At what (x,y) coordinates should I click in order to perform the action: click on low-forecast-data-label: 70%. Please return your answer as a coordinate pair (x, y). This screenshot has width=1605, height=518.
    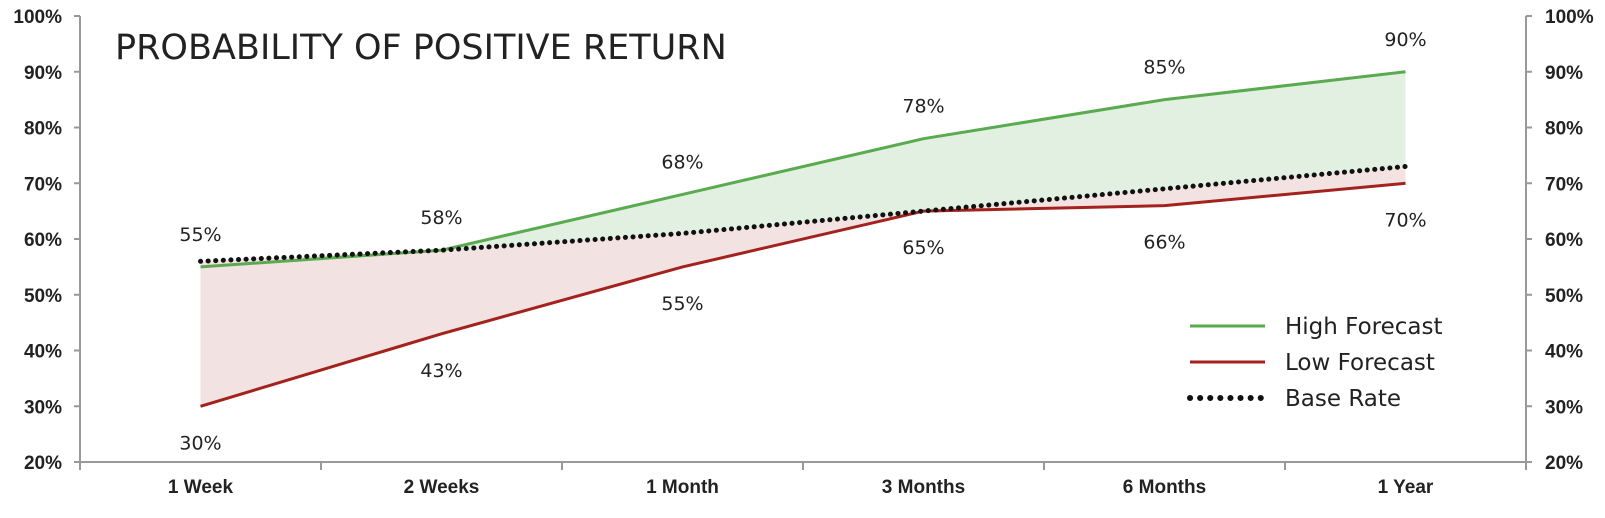
    Looking at the image, I should click on (1405, 220).